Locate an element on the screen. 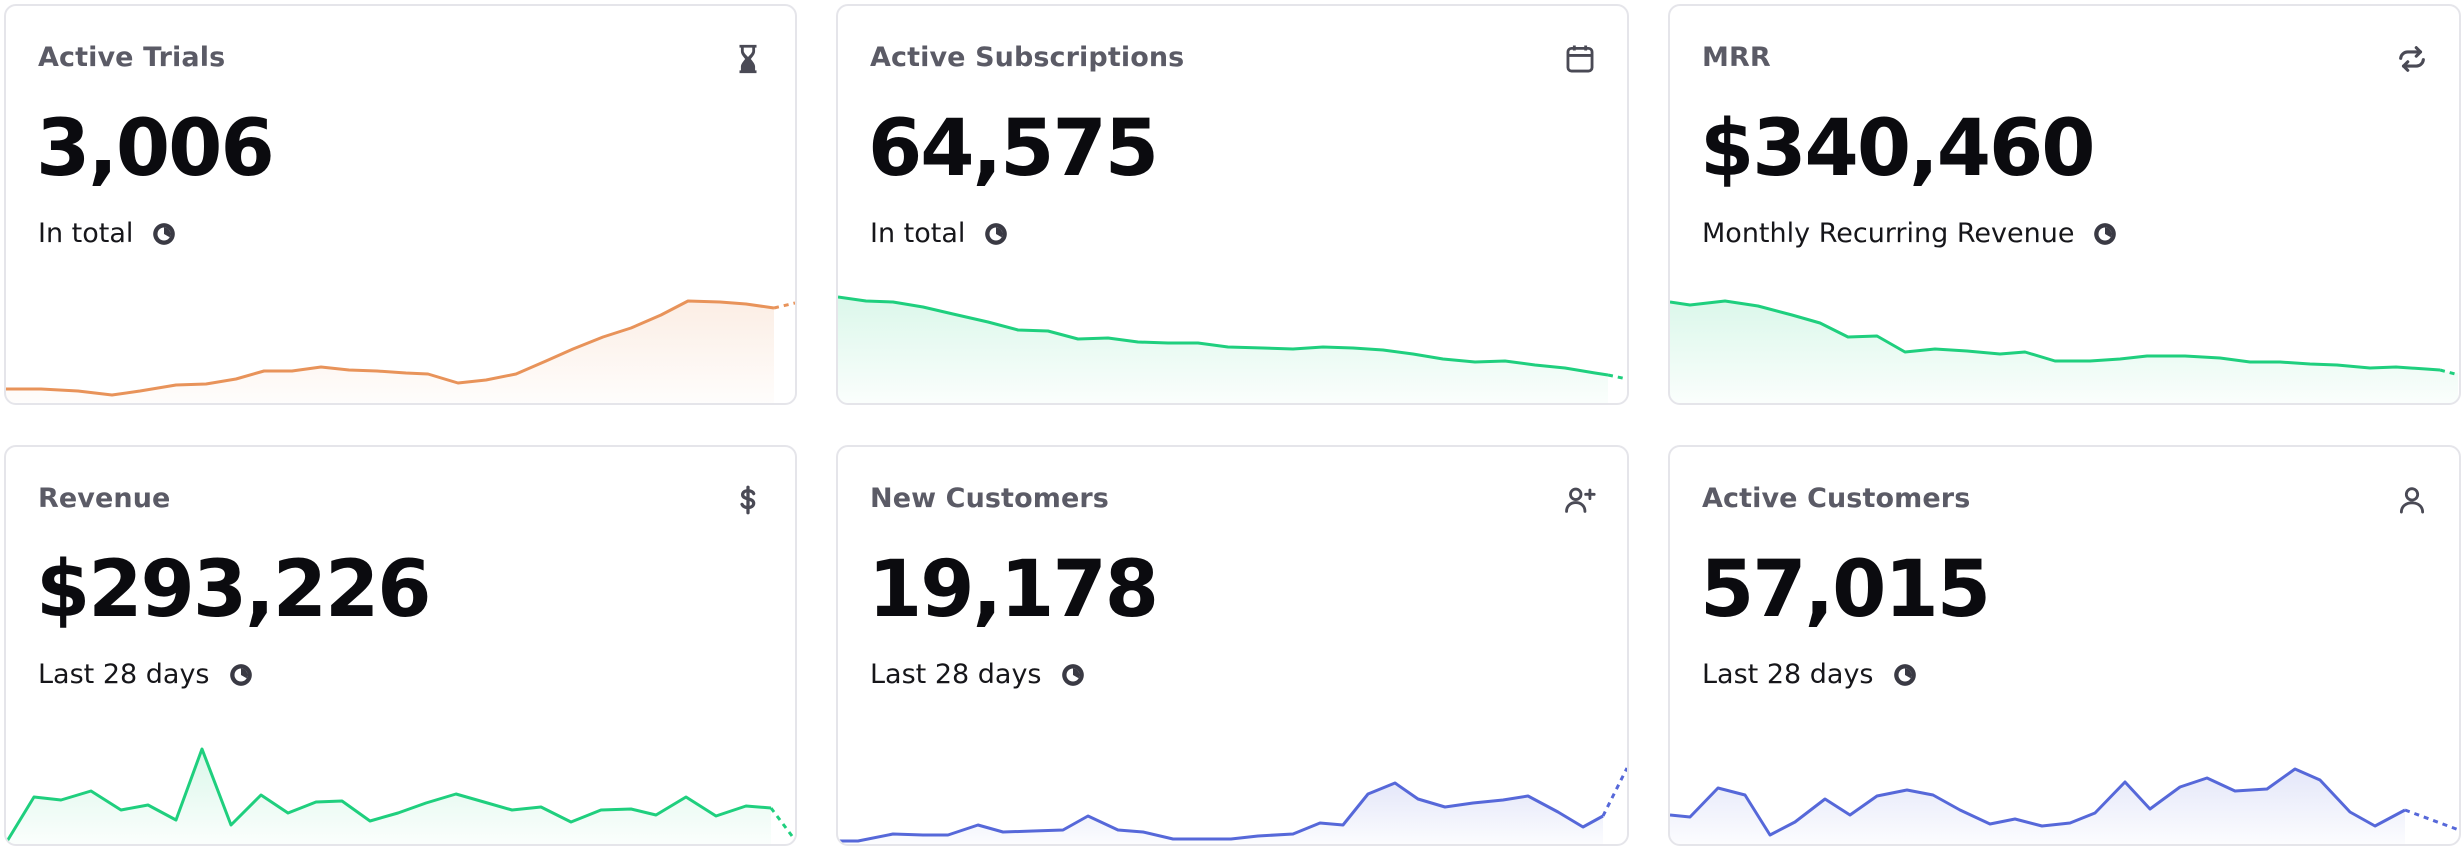  dollar-icon is located at coordinates (748, 500).